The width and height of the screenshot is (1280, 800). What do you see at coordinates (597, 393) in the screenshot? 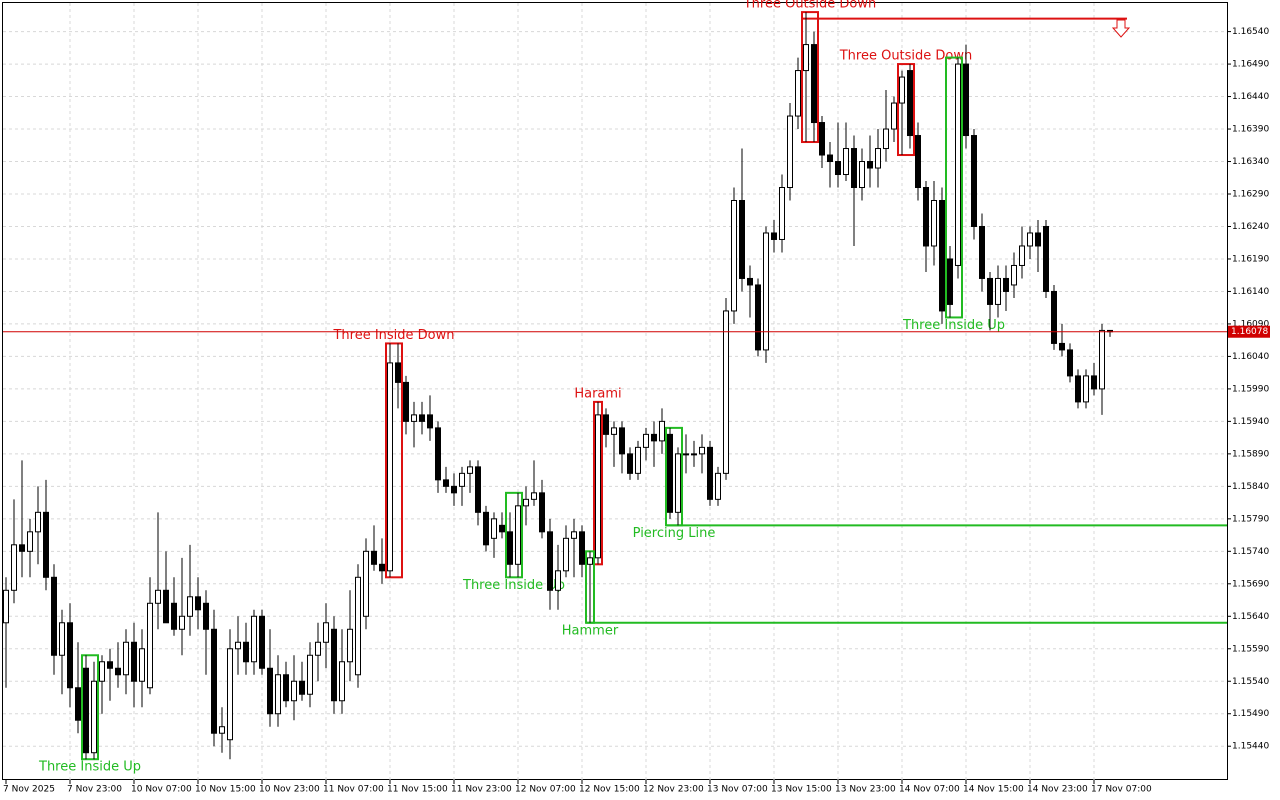
I see `pattern-label: Harami` at bounding box center [597, 393].